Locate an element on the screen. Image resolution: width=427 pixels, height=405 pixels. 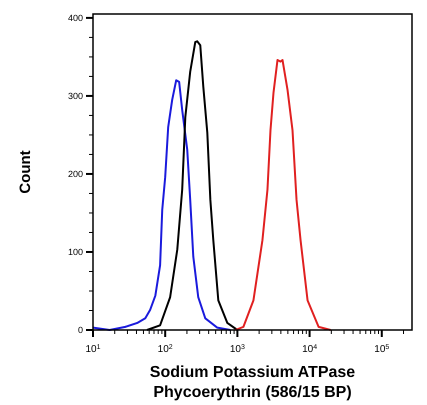
x-tick-label: 10$^{2}$ is located at coordinates (165, 349).